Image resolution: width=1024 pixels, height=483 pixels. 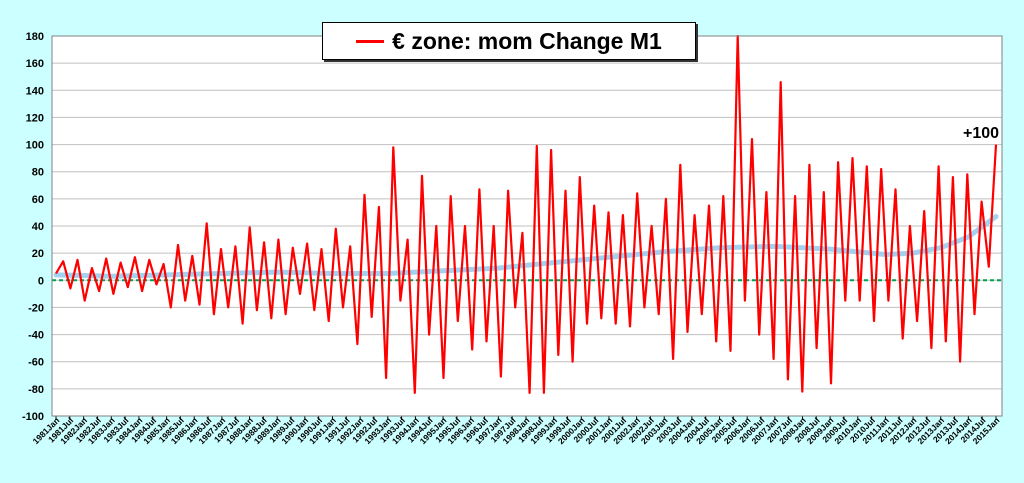 What do you see at coordinates (527, 40) in the screenshot?
I see `legend-label: € zone: mom Change M1` at bounding box center [527, 40].